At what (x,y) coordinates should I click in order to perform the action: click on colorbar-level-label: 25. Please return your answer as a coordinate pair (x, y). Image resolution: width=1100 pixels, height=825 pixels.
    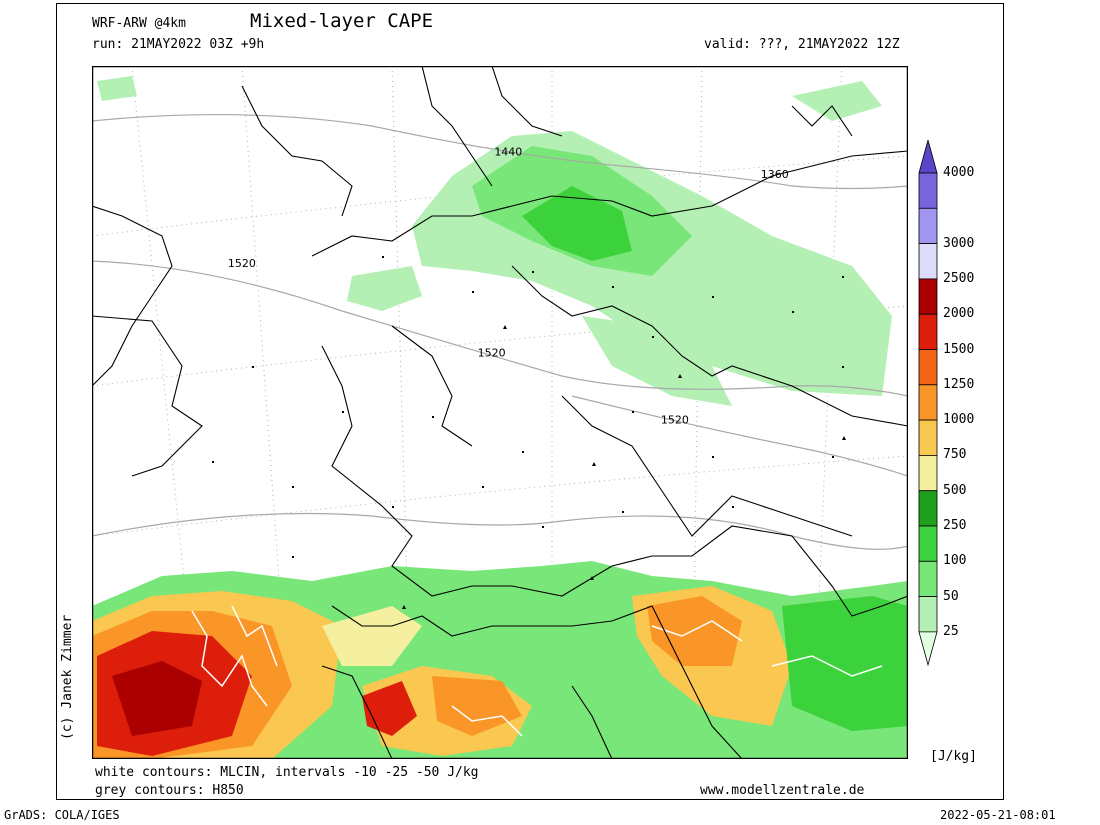
    Looking at the image, I should click on (951, 631).